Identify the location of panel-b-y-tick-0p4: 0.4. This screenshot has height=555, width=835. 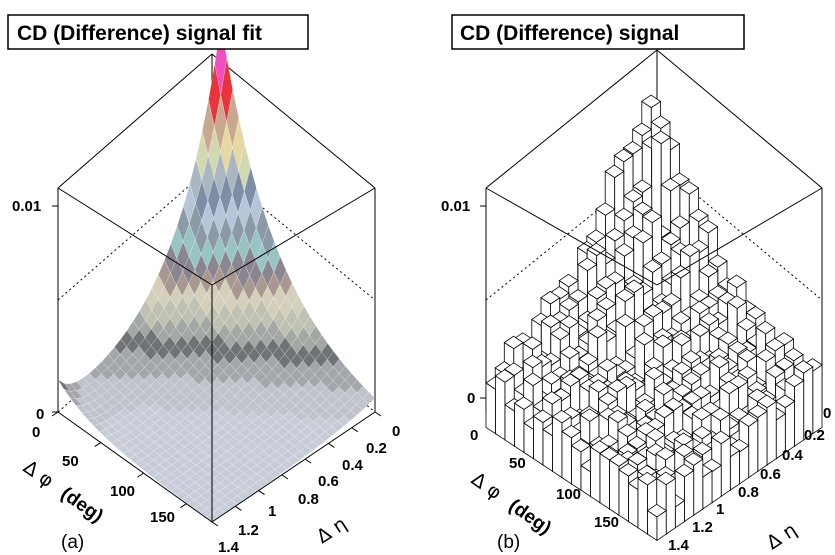
(793, 455).